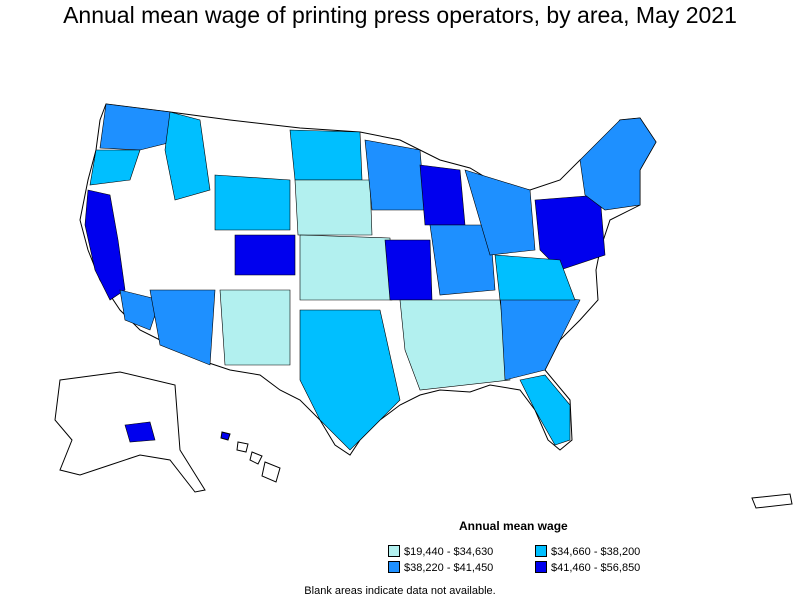 The image size is (800, 600). Describe the element at coordinates (187, 156) in the screenshot. I see `region-idaho` at that location.